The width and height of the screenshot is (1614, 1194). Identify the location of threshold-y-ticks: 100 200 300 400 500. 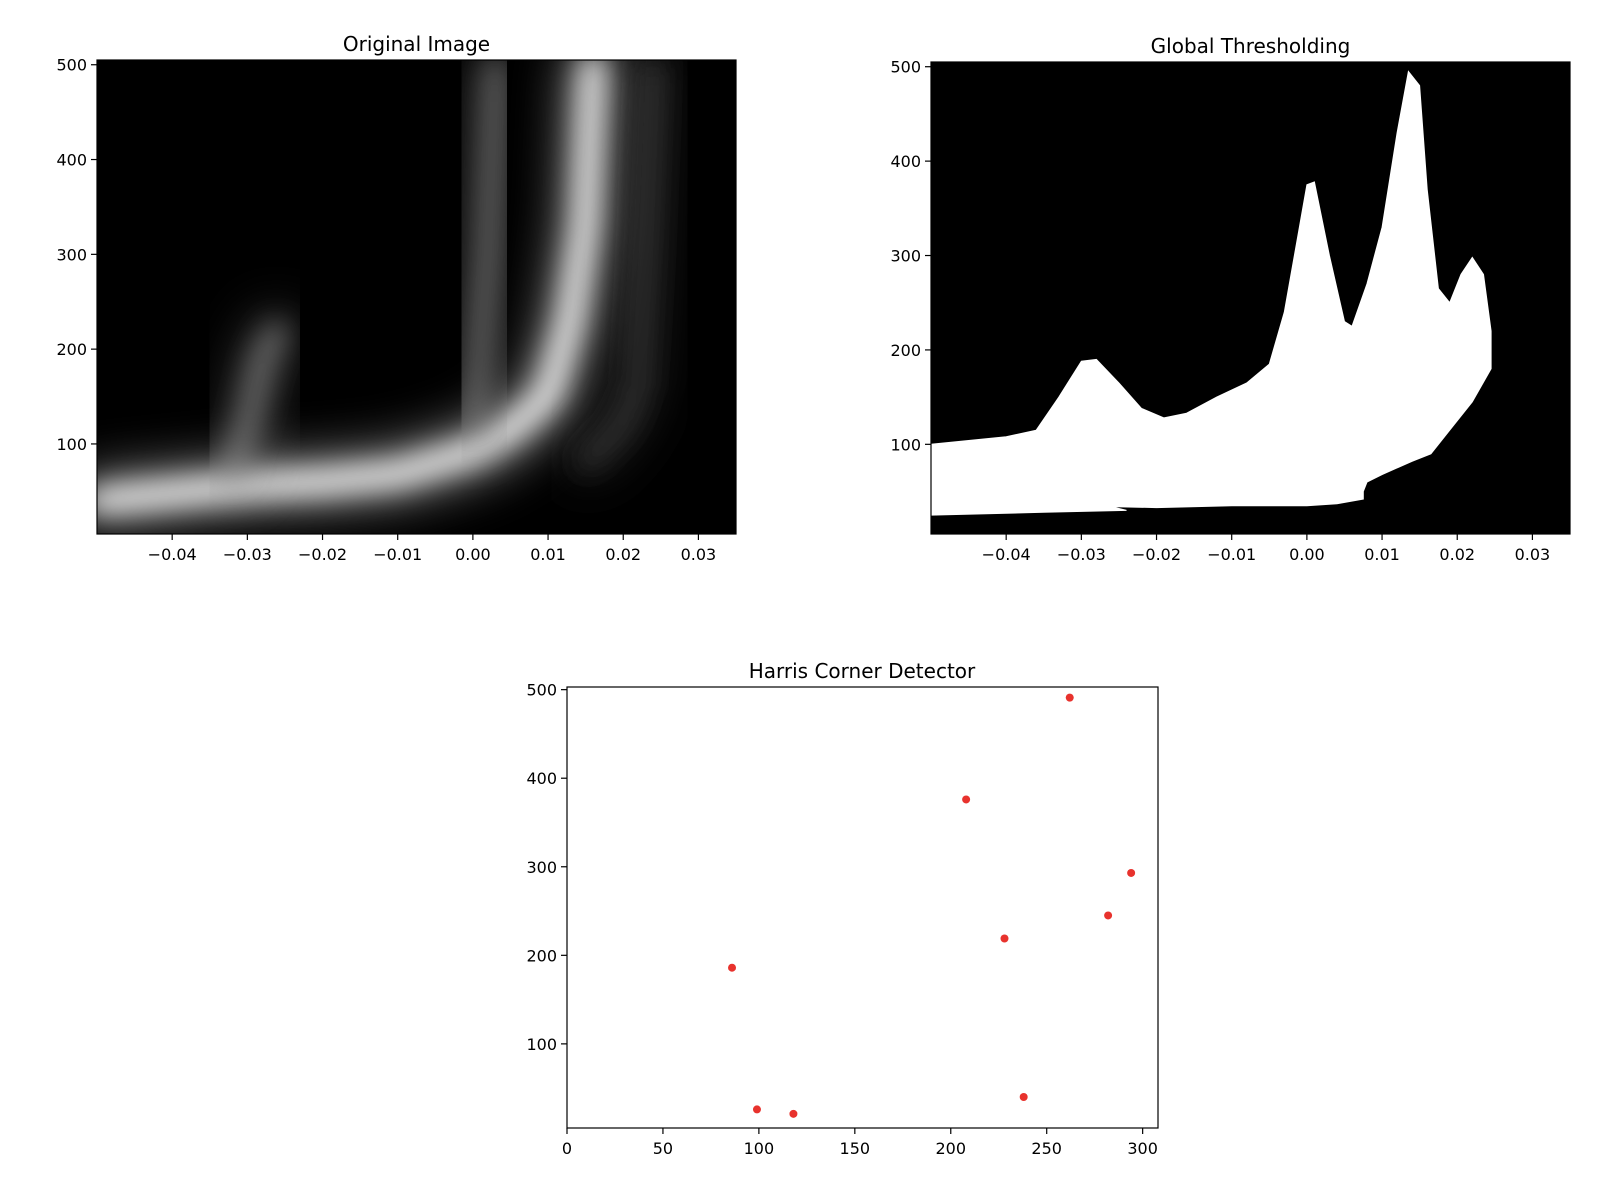
(910, 256).